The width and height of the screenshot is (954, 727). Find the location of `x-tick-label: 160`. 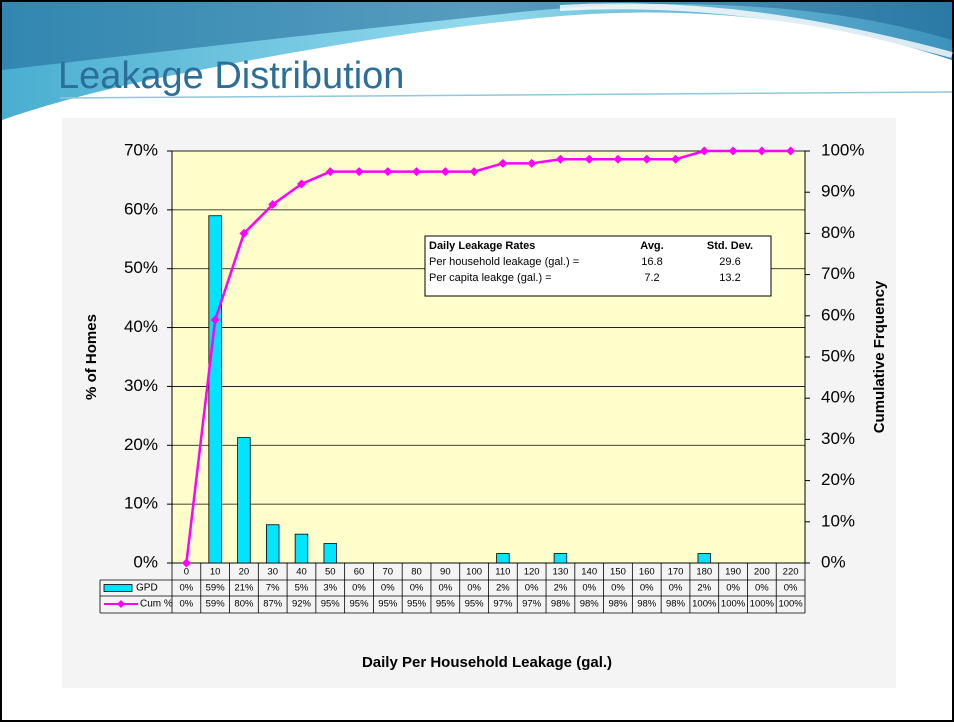

x-tick-label: 160 is located at coordinates (647, 572).